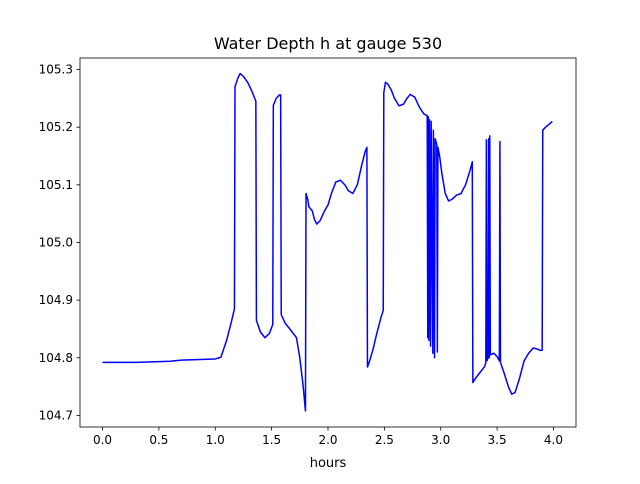 Image resolution: width=640 pixels, height=484 pixels. I want to click on x-tick-label: 1.5, so click(271, 440).